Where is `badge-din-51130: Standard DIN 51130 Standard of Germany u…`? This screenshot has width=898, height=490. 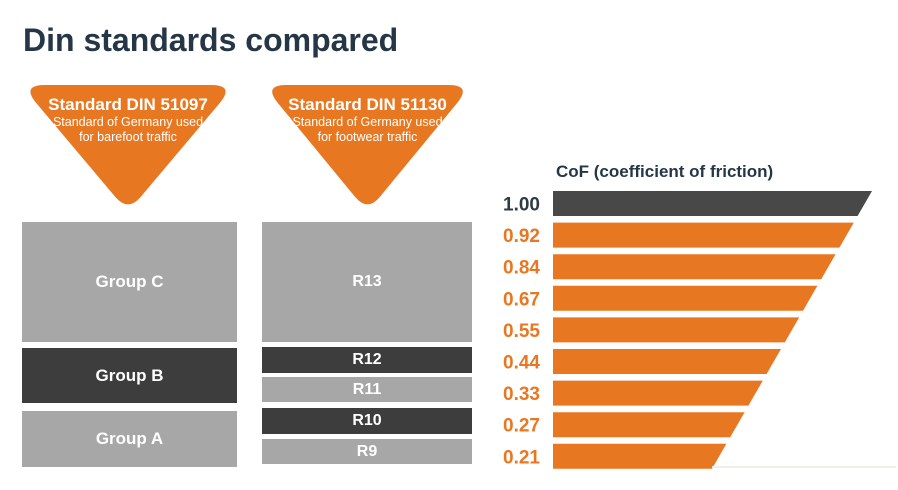
badge-din-51130: Standard DIN 51130 Standard of Germany u… is located at coordinates (367, 148).